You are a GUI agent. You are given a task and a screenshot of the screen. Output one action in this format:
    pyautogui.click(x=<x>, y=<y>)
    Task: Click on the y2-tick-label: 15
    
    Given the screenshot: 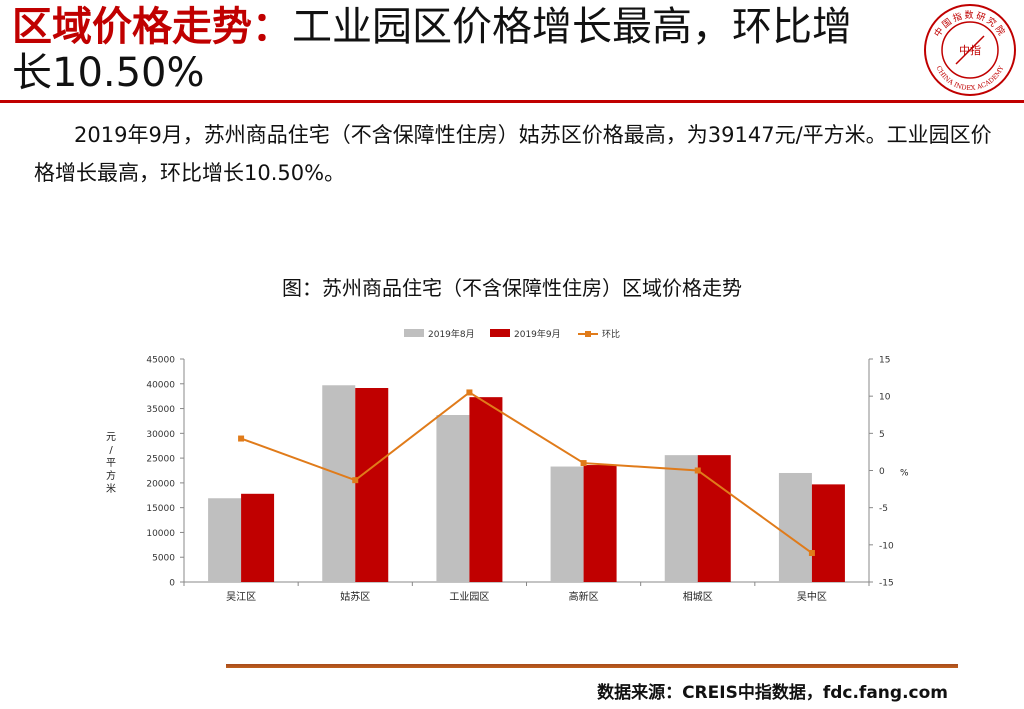 What is the action you would take?
    pyautogui.click(x=884, y=361)
    